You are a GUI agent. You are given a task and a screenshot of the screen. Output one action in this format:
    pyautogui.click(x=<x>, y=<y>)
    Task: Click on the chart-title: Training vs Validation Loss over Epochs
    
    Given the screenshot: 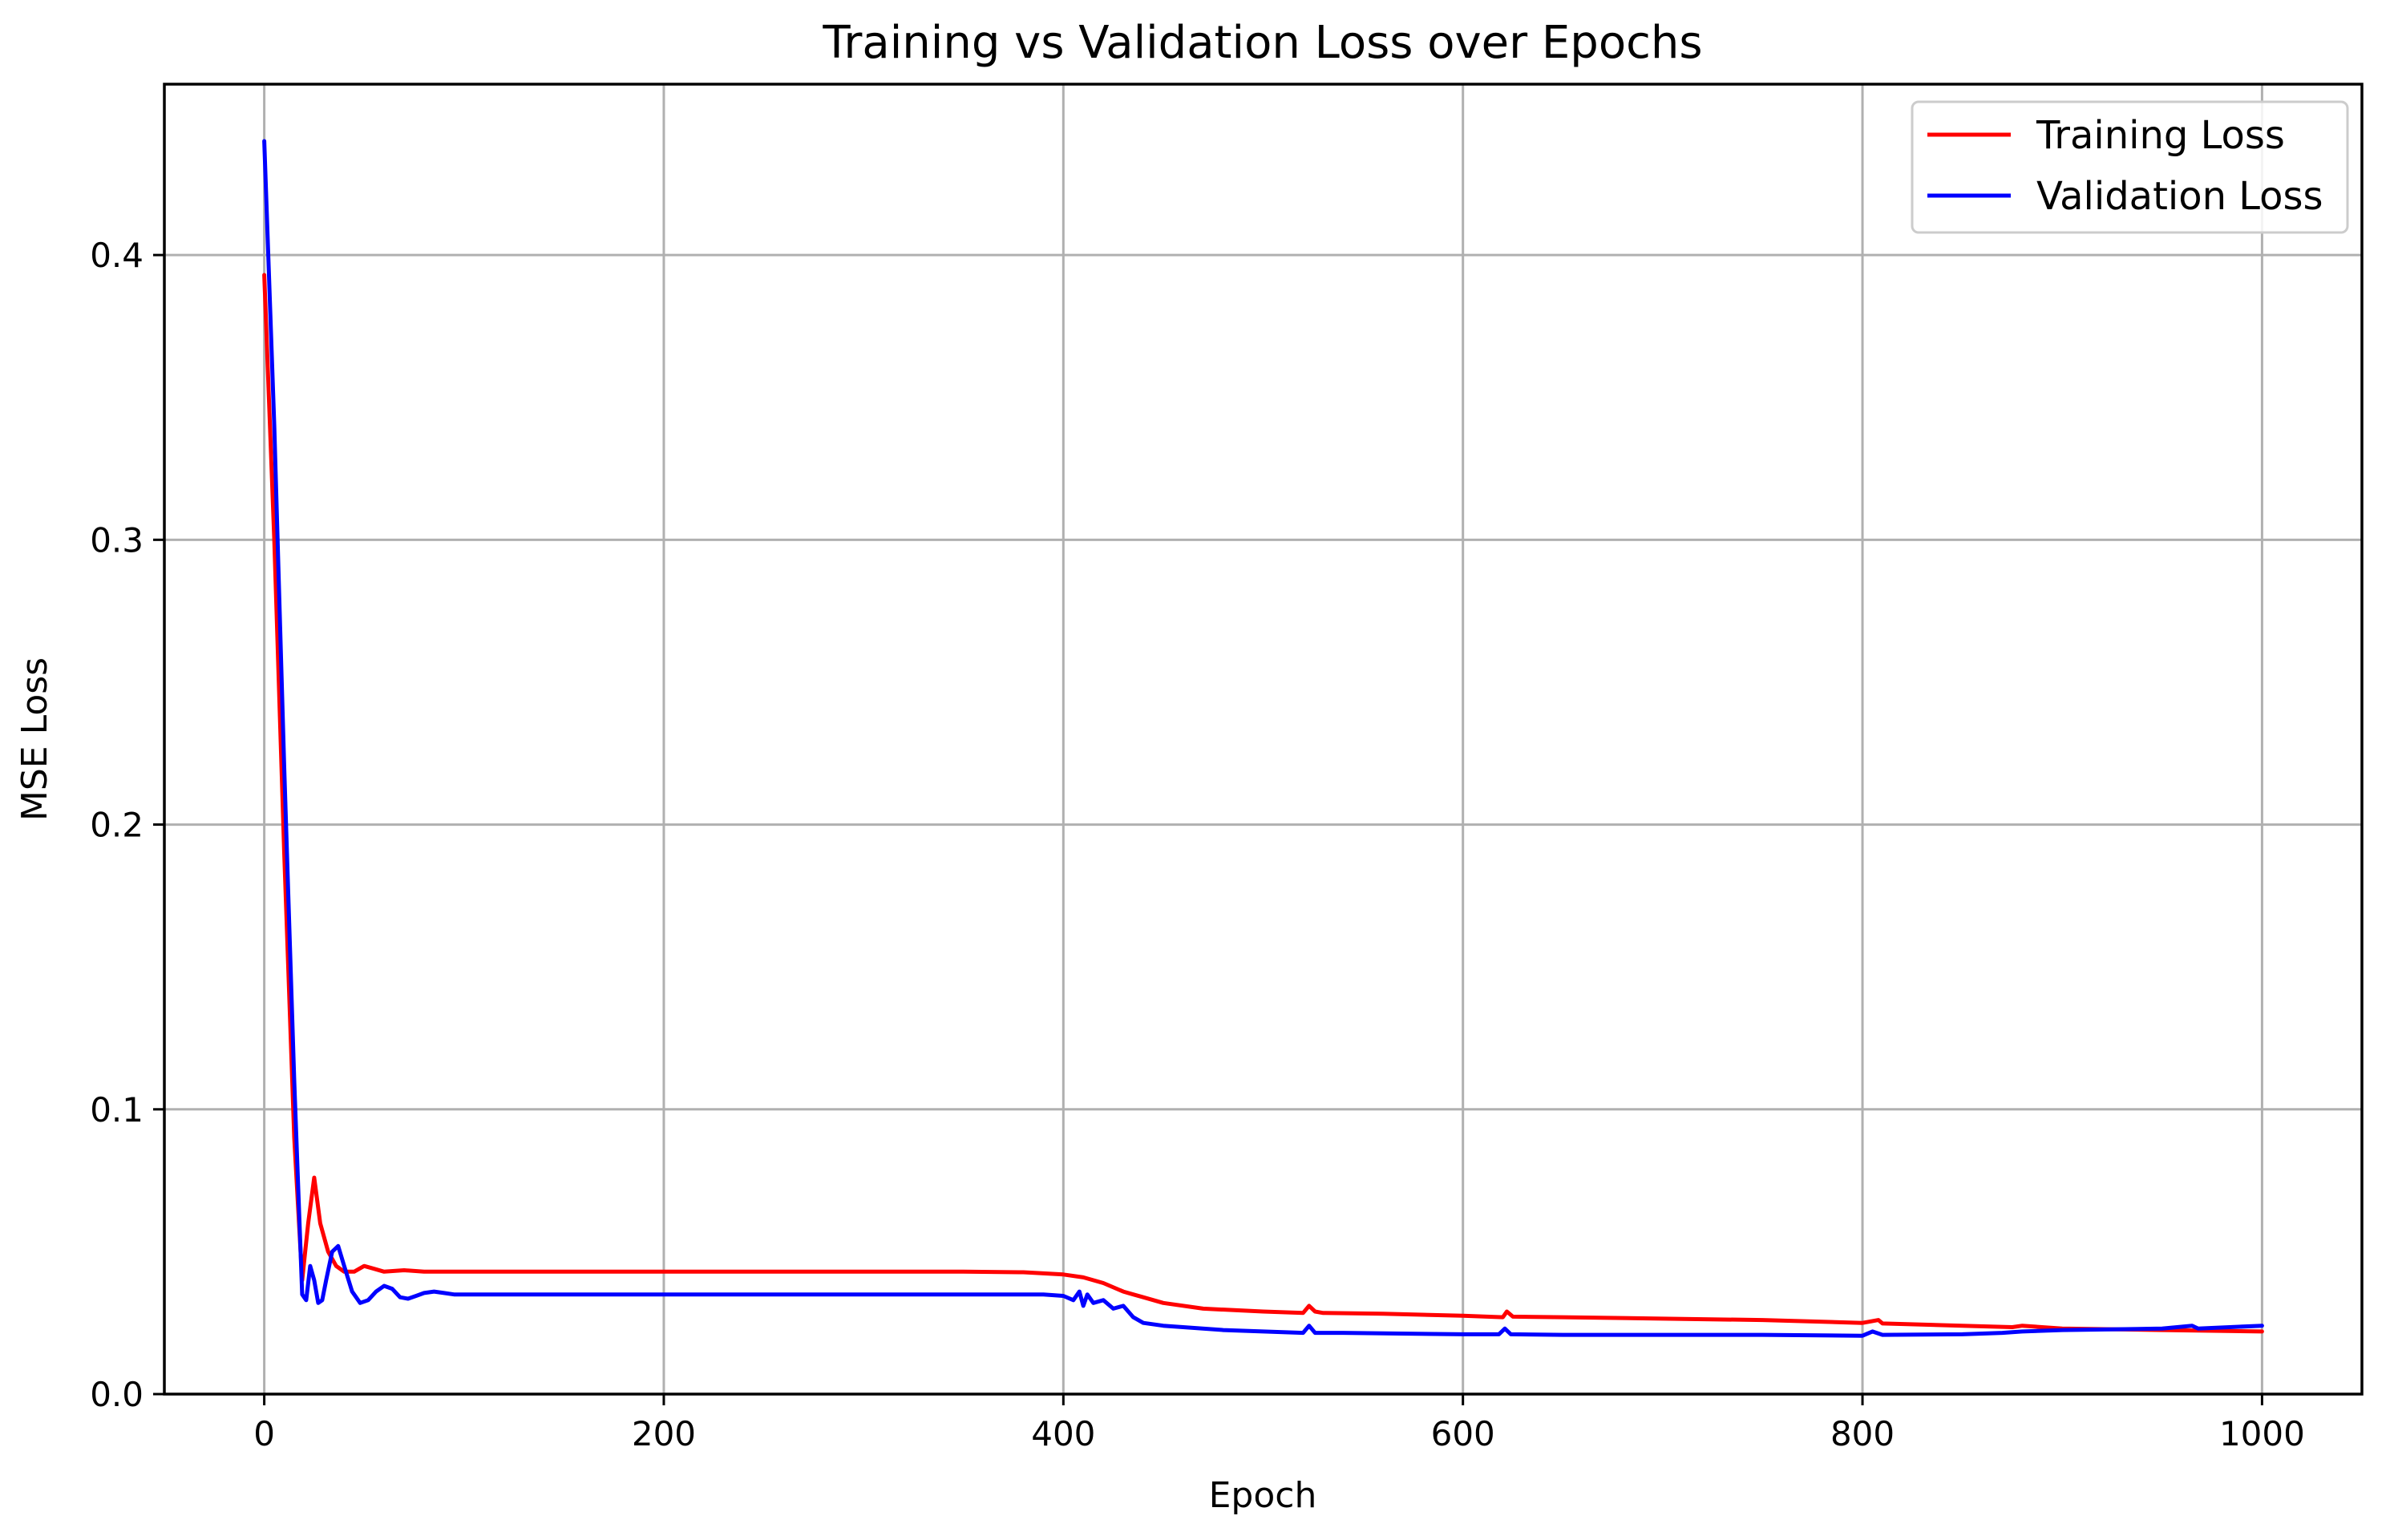 What is the action you would take?
    pyautogui.click(x=1262, y=43)
    